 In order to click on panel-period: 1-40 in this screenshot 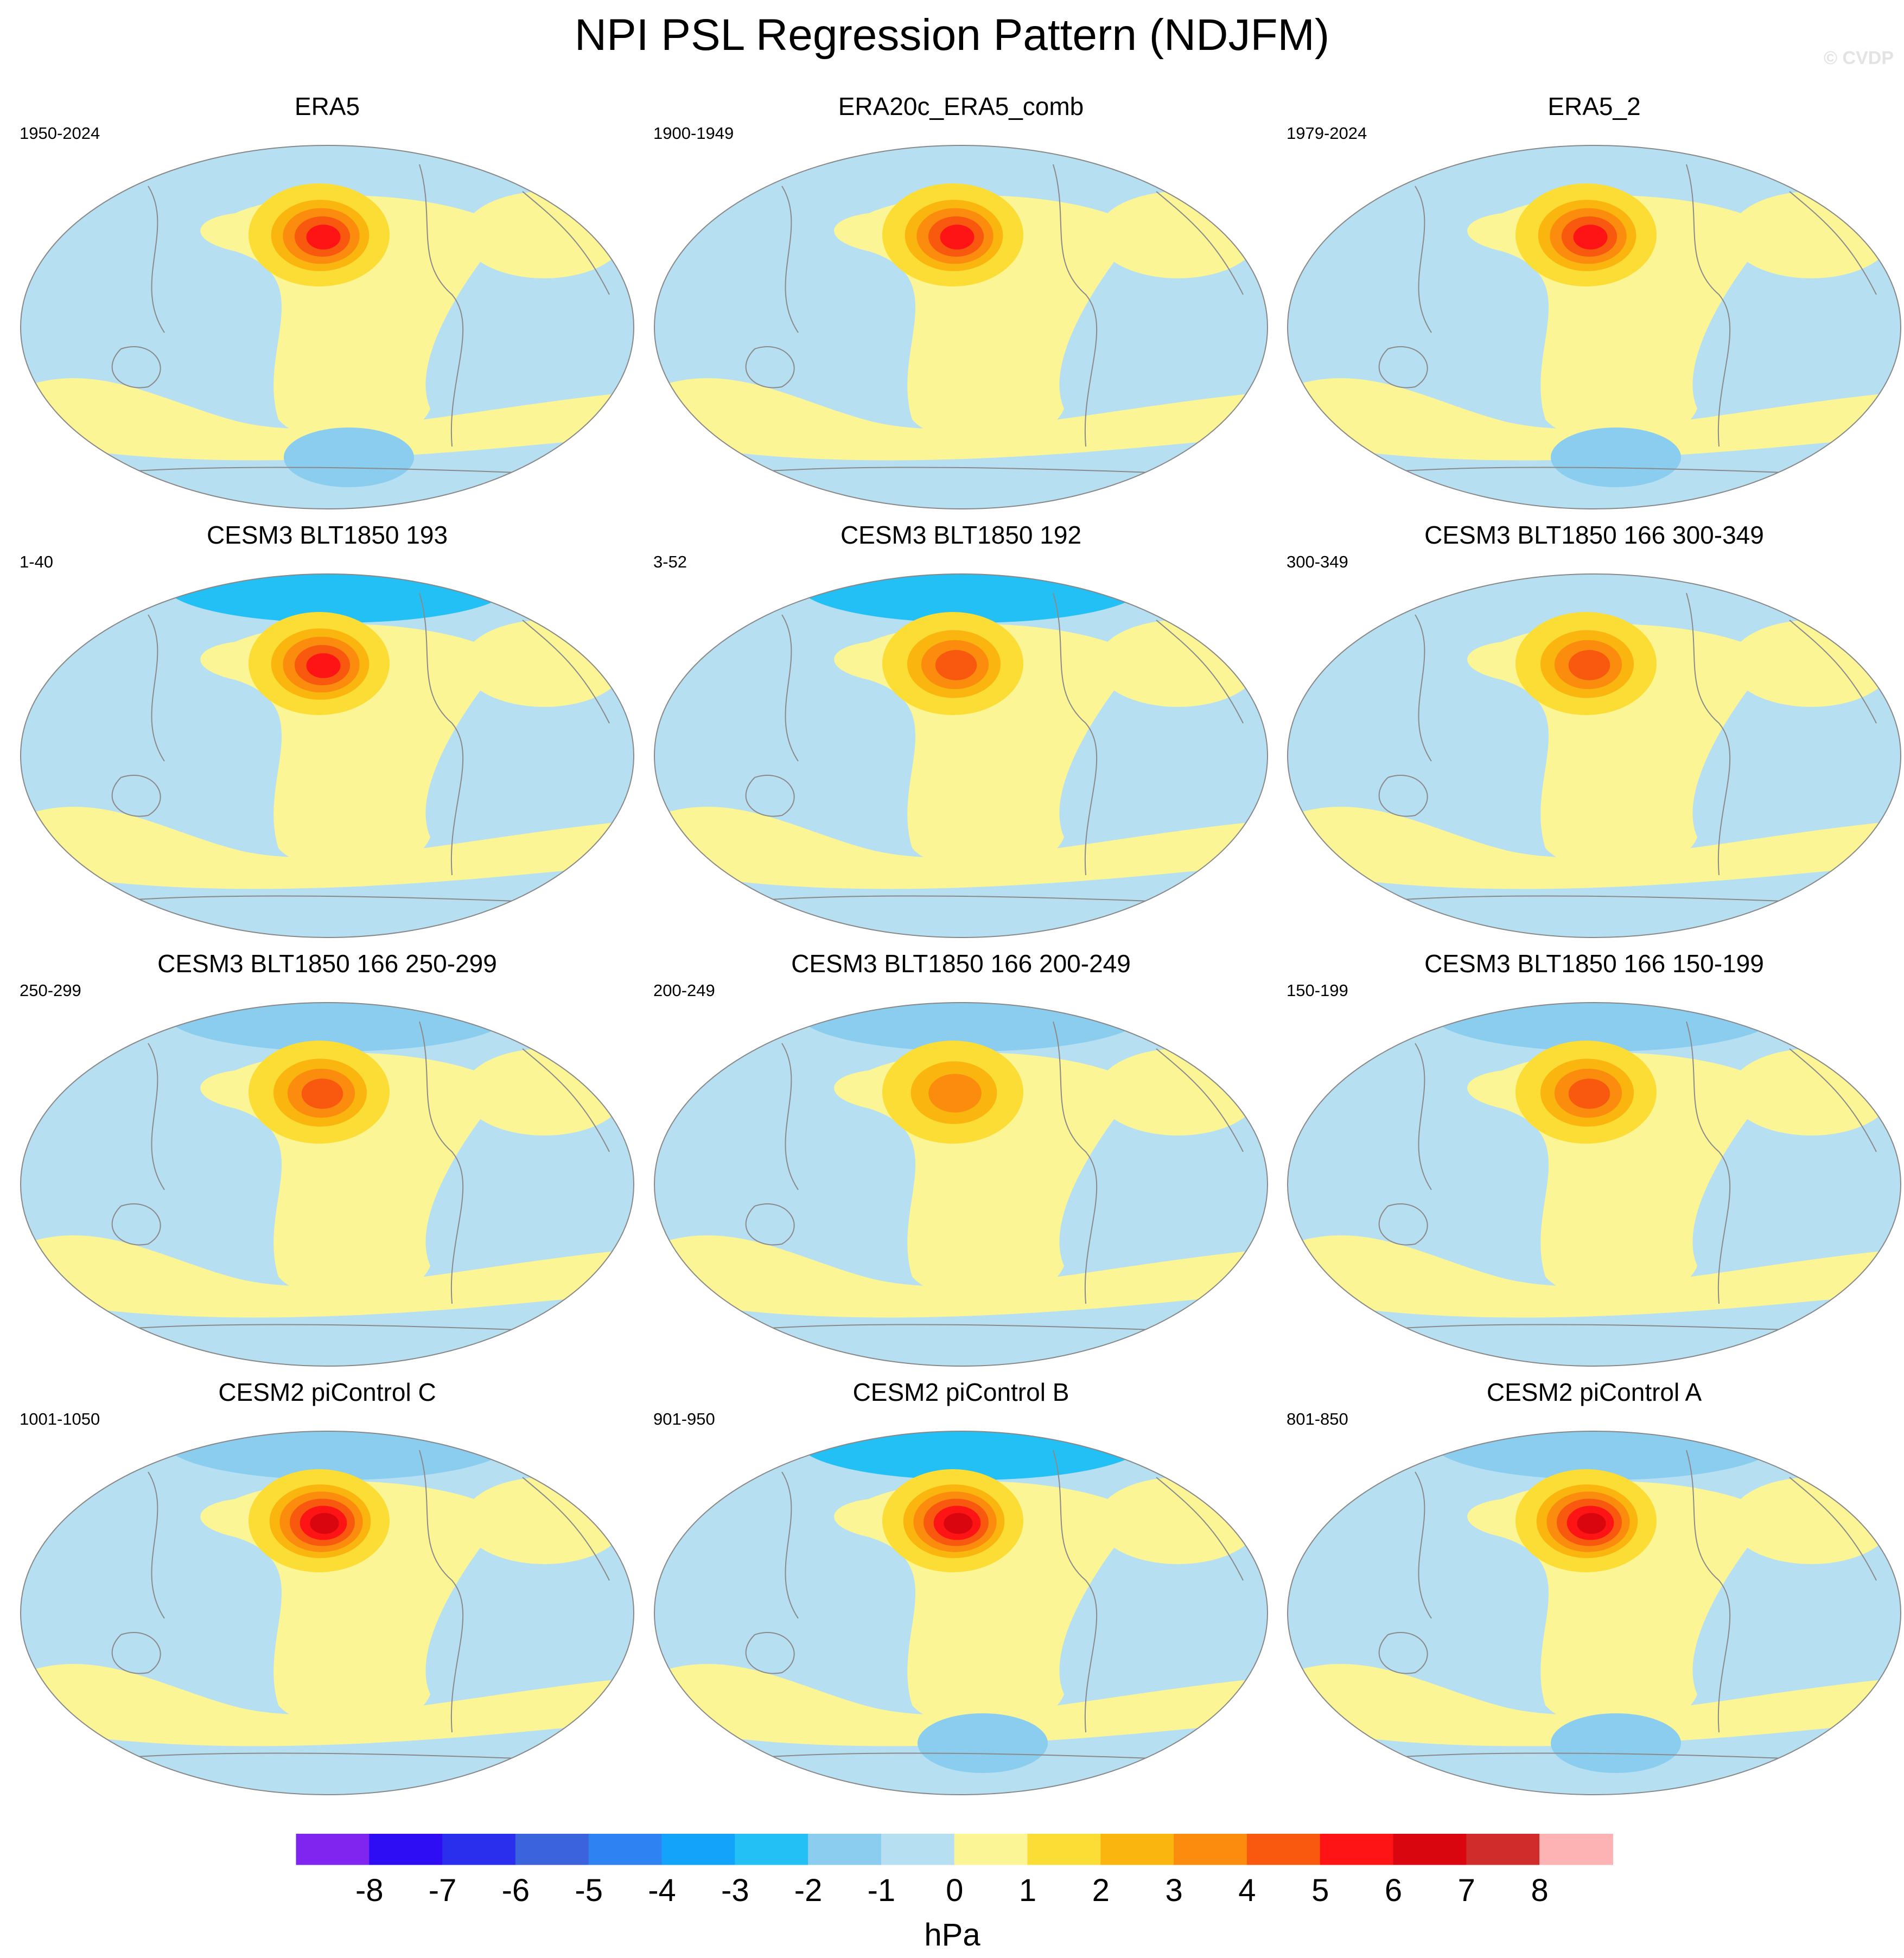, I will do `click(37, 561)`.